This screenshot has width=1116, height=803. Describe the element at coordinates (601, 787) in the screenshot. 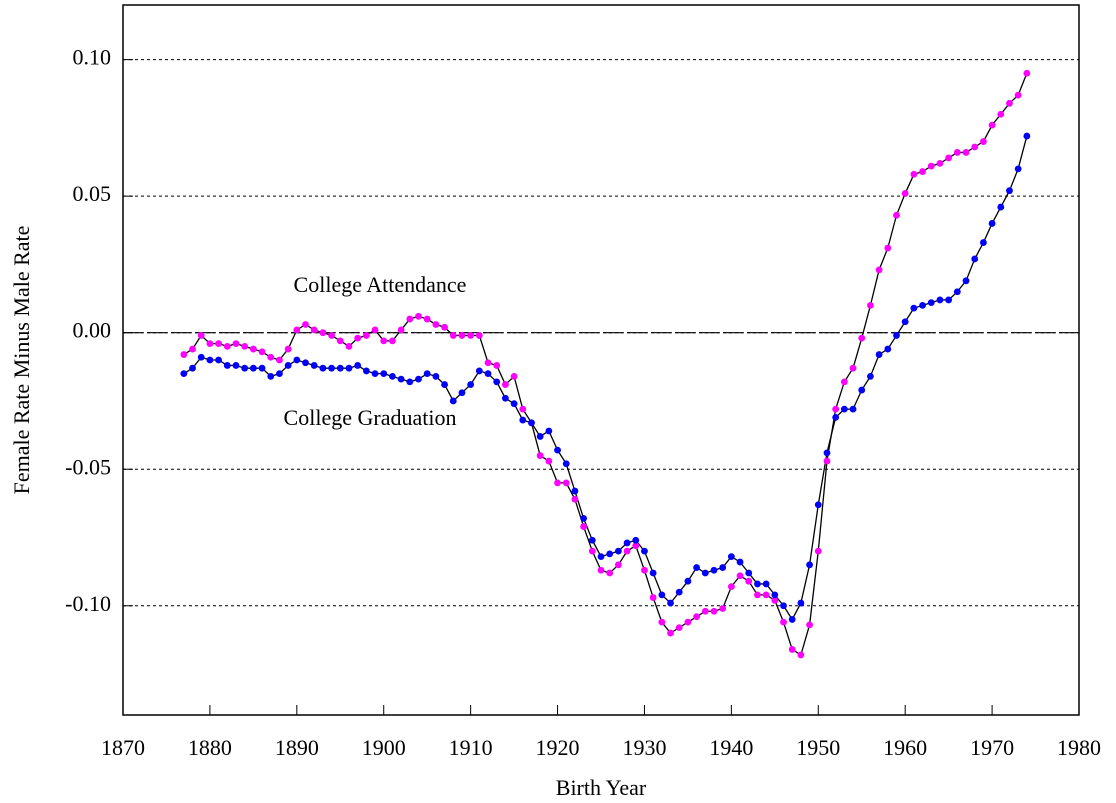

I see `x-axis-label: Birth Year` at that location.